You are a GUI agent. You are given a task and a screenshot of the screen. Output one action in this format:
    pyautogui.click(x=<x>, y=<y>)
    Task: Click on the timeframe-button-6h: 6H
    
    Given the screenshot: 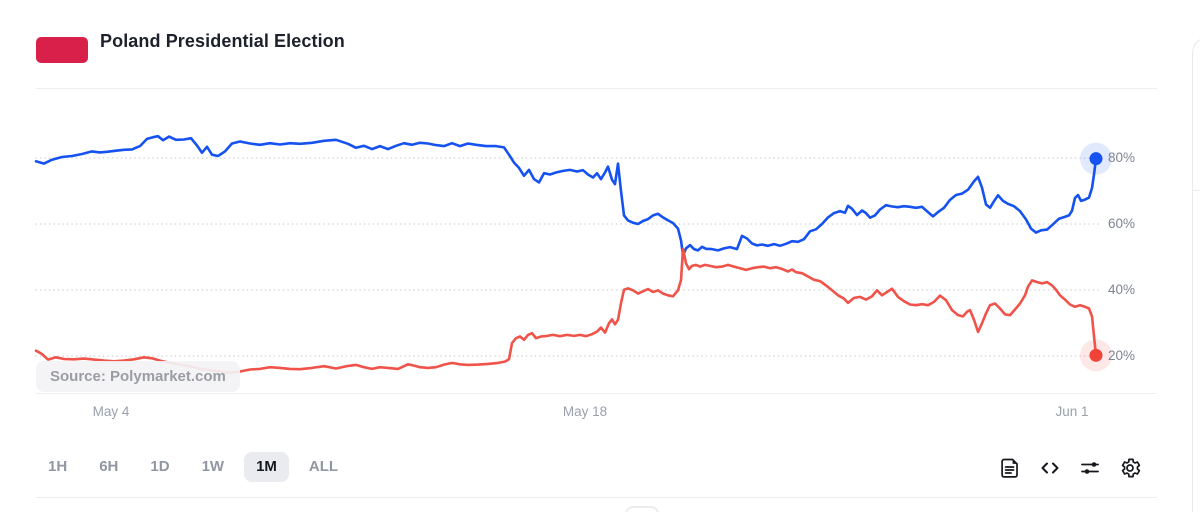 What is the action you would take?
    pyautogui.click(x=109, y=466)
    